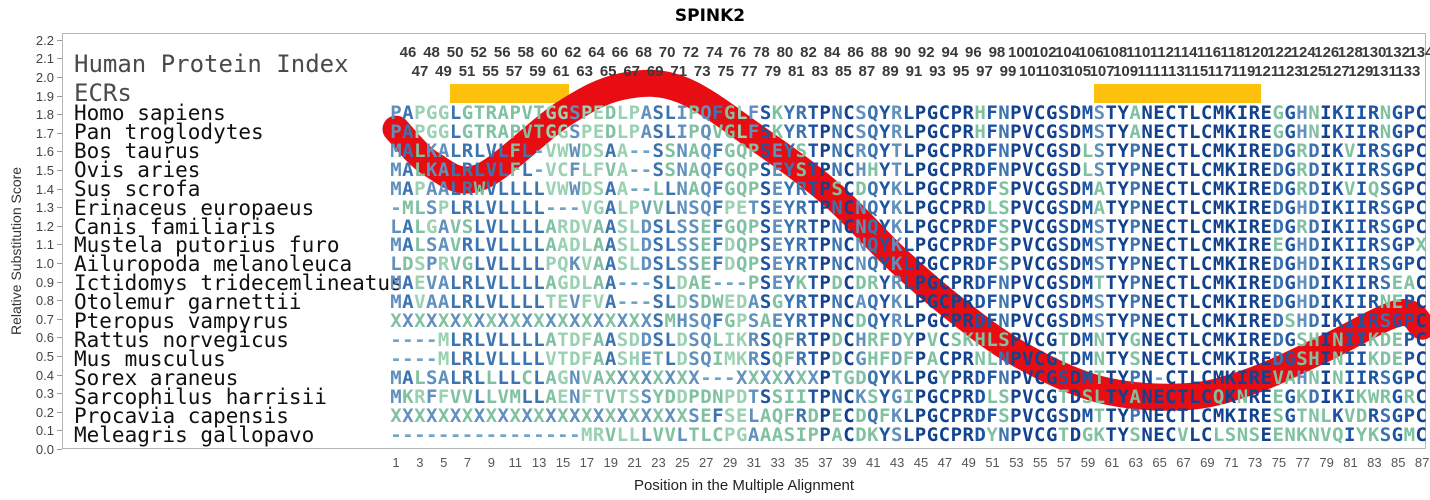 This screenshot has height=500, width=1430. Describe the element at coordinates (992, 462) in the screenshot. I see `x-axis-tick-label: 51` at that location.